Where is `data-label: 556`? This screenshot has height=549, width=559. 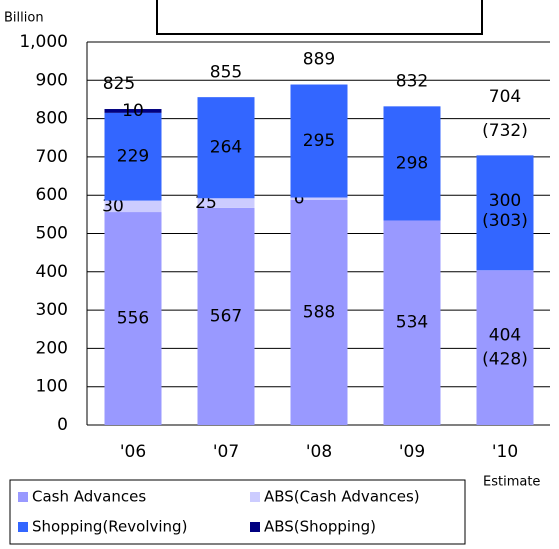 data-label: 556 is located at coordinates (133, 319).